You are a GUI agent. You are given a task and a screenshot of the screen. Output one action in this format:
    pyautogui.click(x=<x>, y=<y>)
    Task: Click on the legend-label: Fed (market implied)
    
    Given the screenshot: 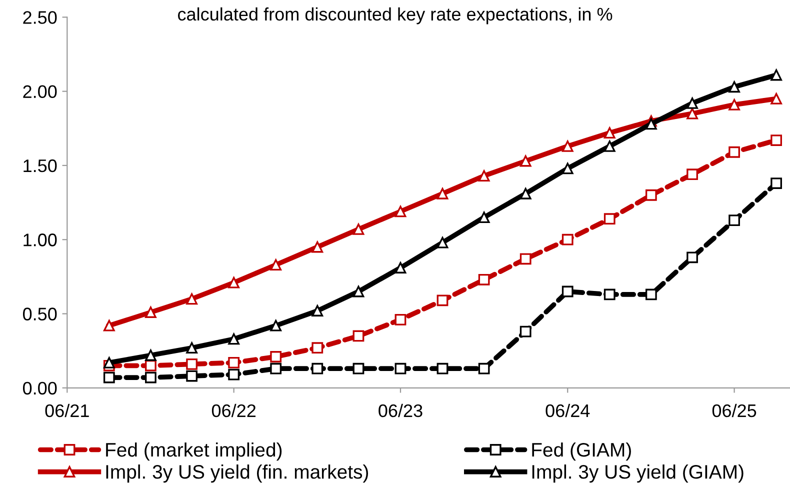 What is the action you would take?
    pyautogui.click(x=194, y=451)
    